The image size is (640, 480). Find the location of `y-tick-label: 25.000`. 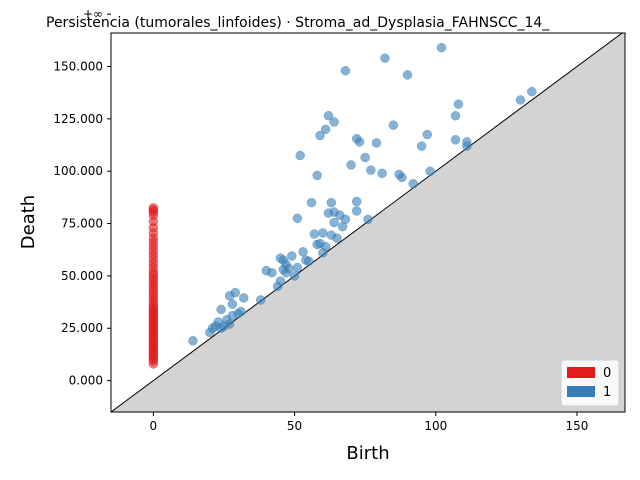

y-tick-label: 25.000 is located at coordinates (82, 328).